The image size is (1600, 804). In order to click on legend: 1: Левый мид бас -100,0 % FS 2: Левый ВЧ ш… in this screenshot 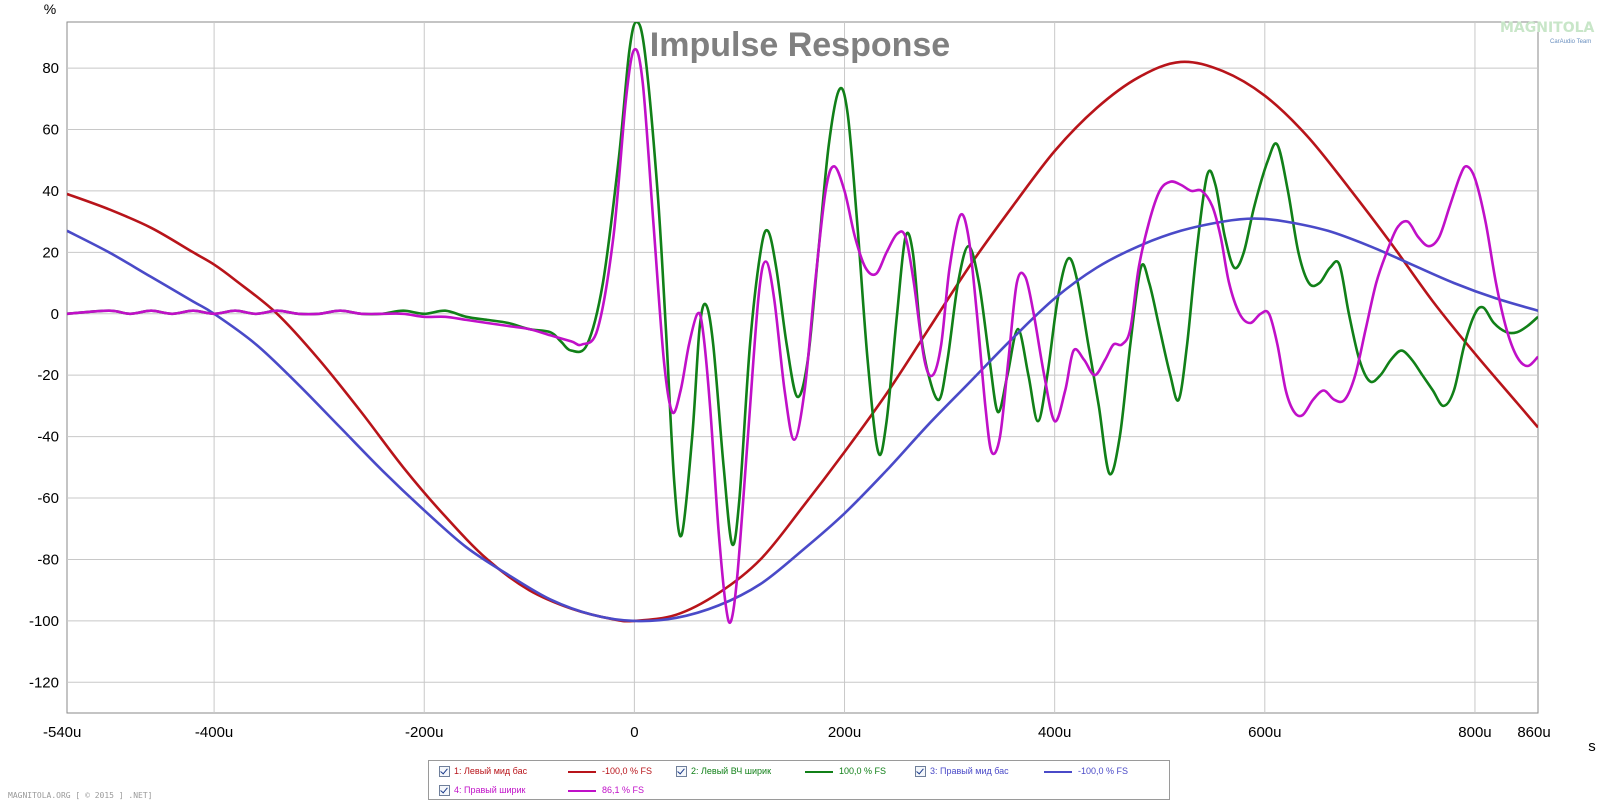, I will do `click(799, 780)`.